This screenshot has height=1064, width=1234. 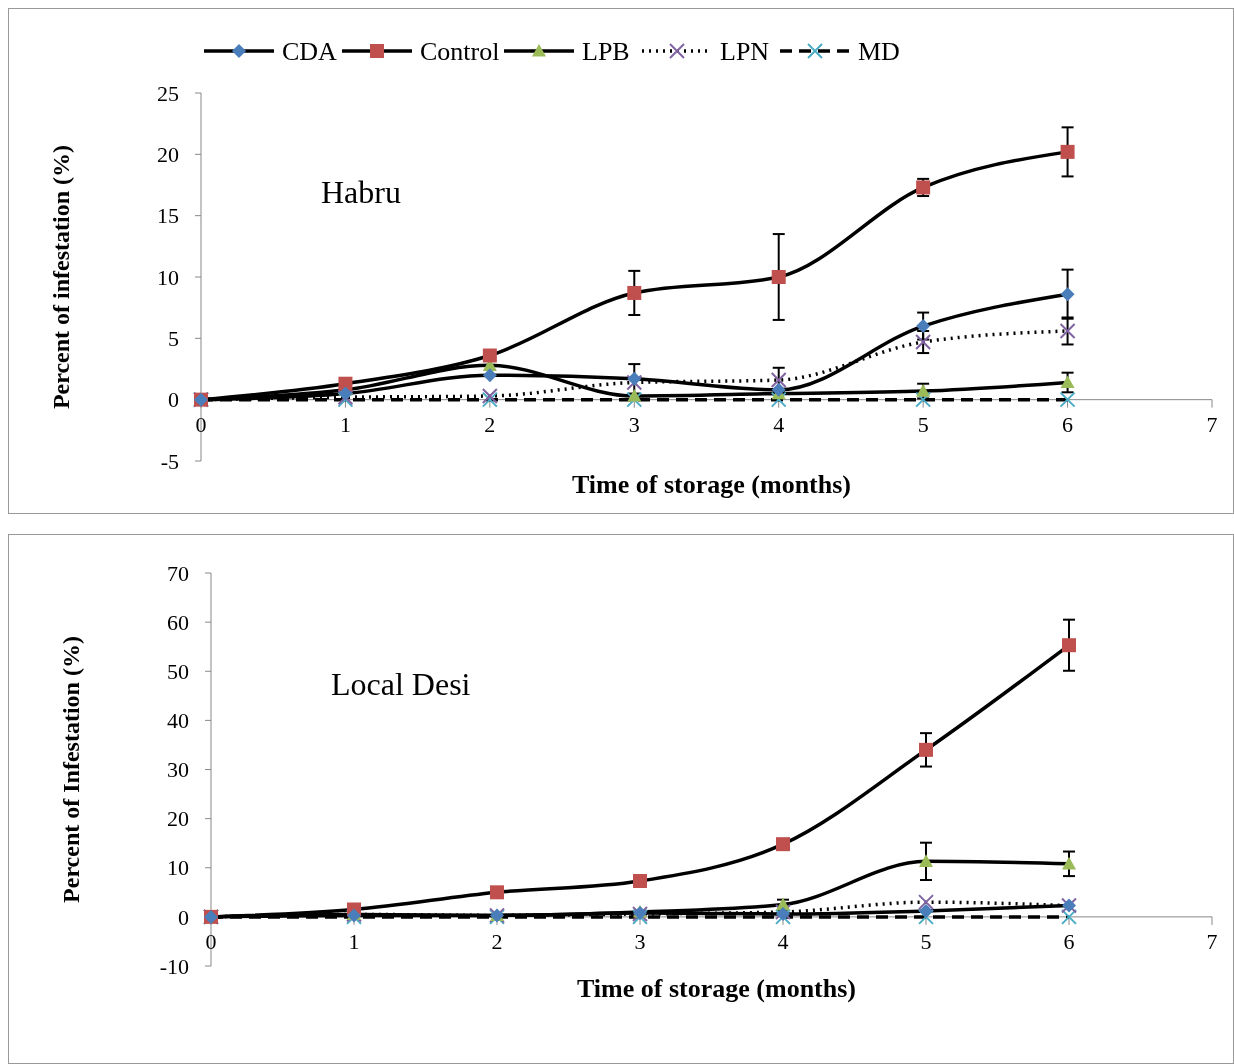 I want to click on y-tick-label: 5, so click(x=173, y=339).